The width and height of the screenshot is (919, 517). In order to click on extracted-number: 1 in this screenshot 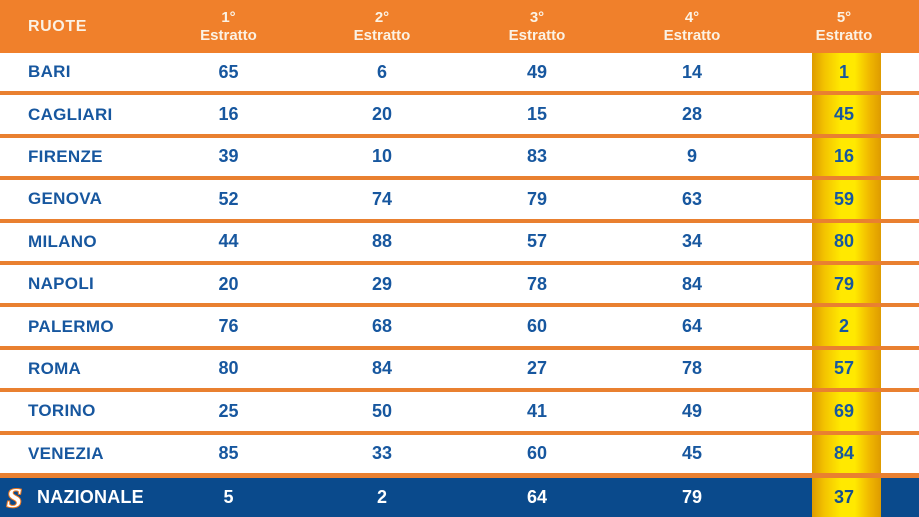, I will do `click(843, 71)`.